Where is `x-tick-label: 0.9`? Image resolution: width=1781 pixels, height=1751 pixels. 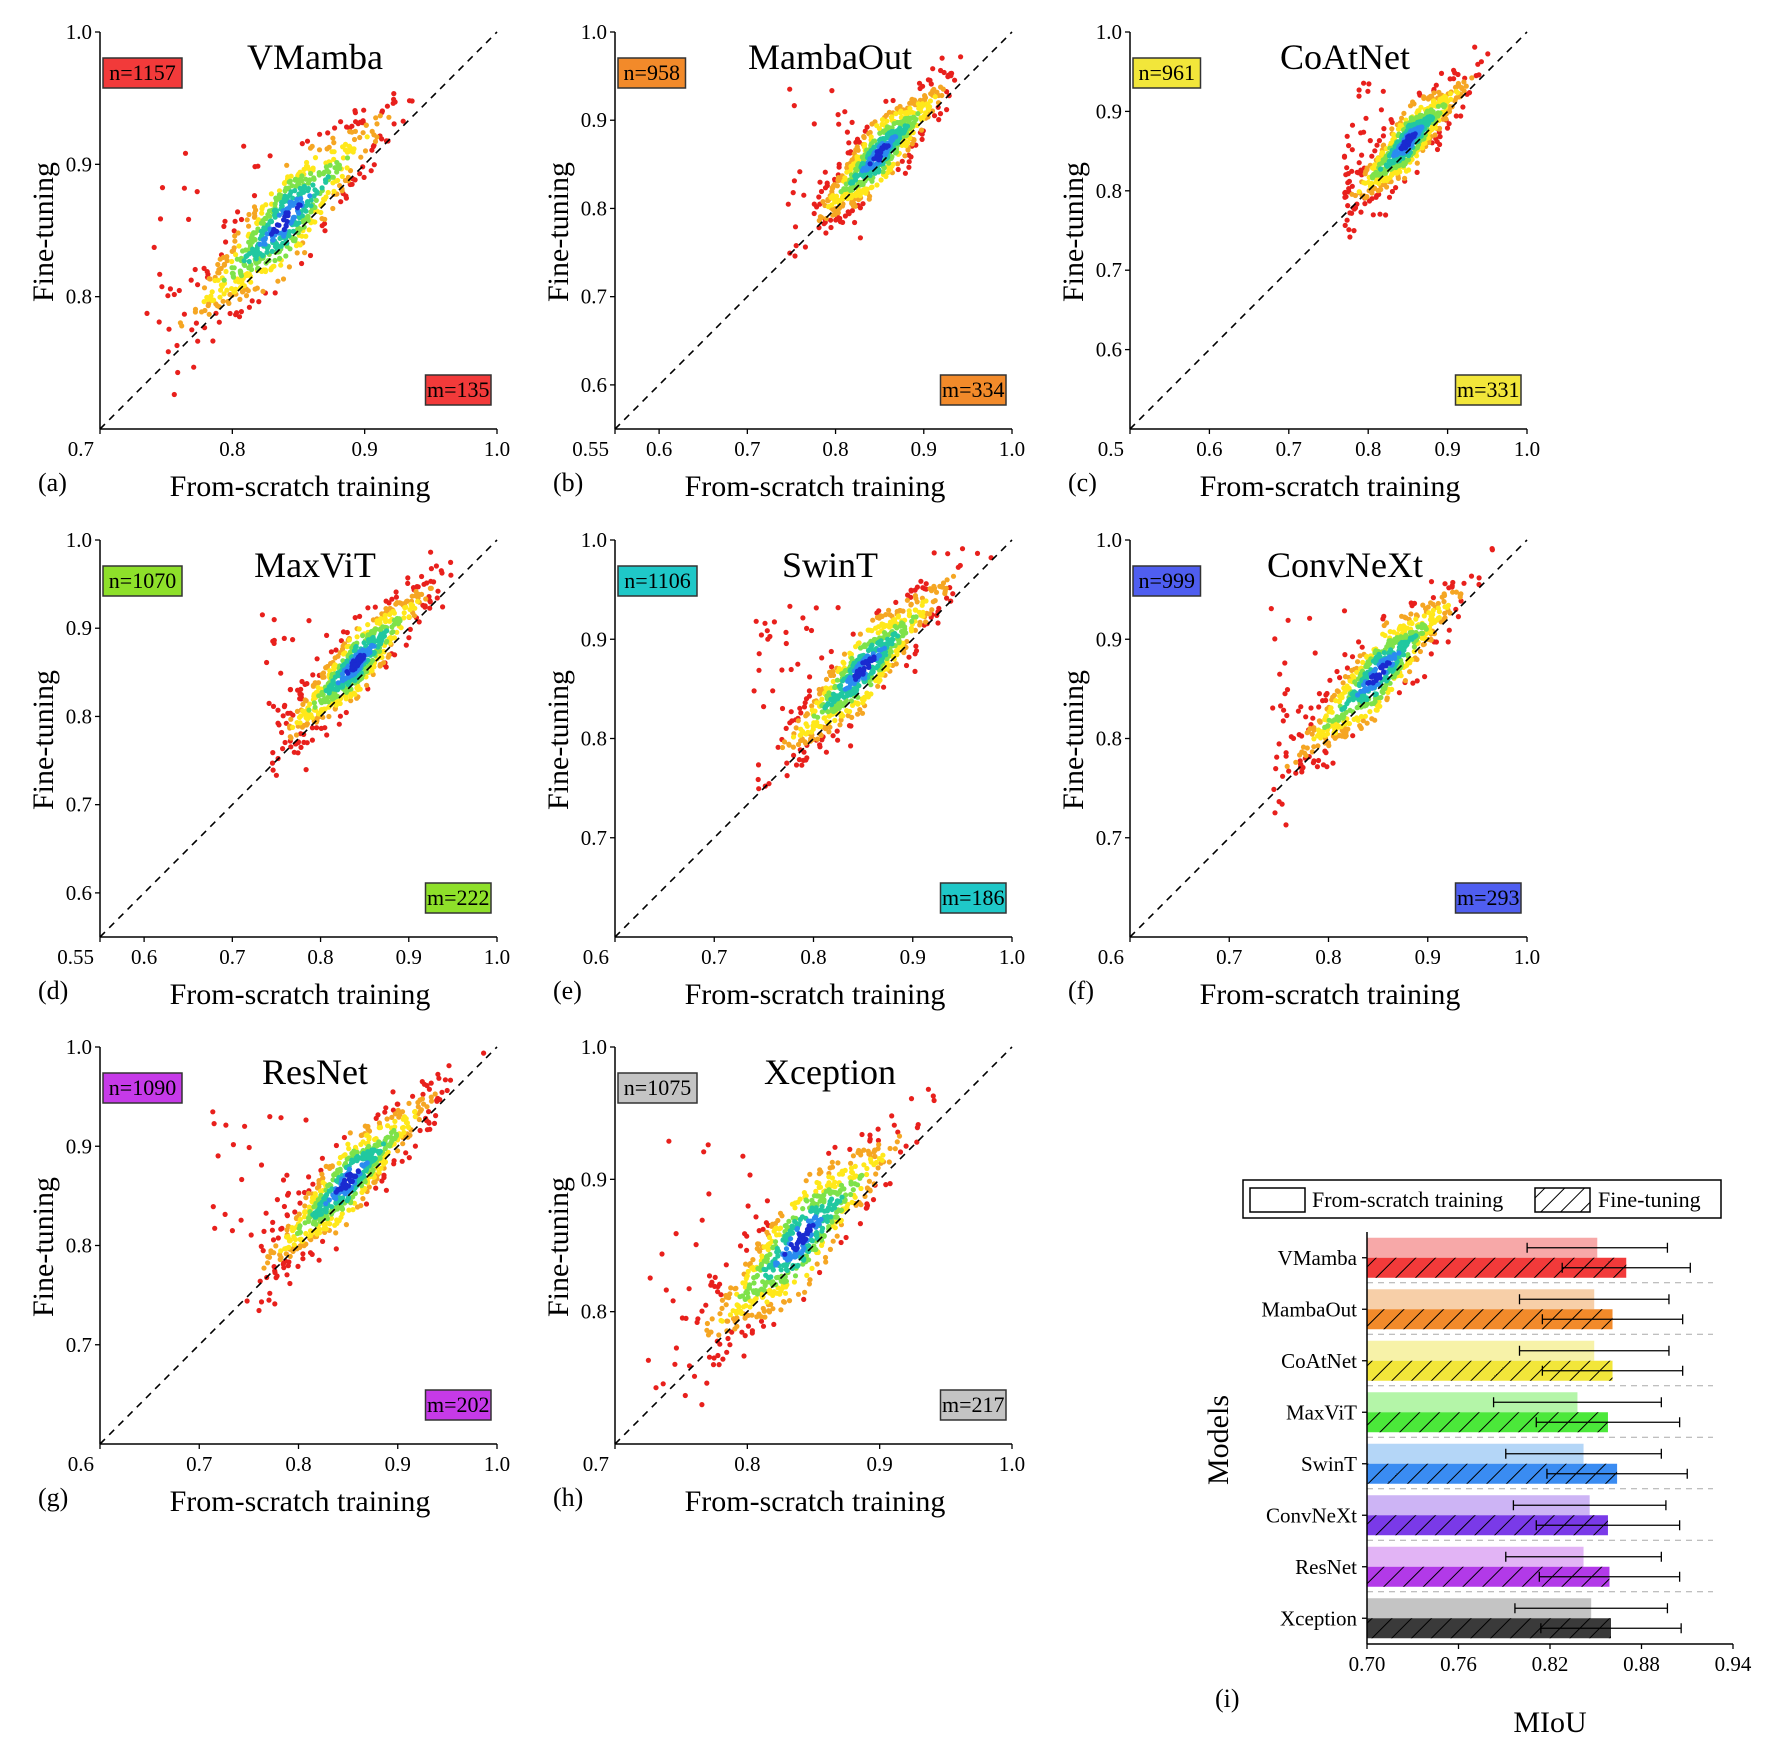
x-tick-label: 0.9 is located at coordinates (1447, 449).